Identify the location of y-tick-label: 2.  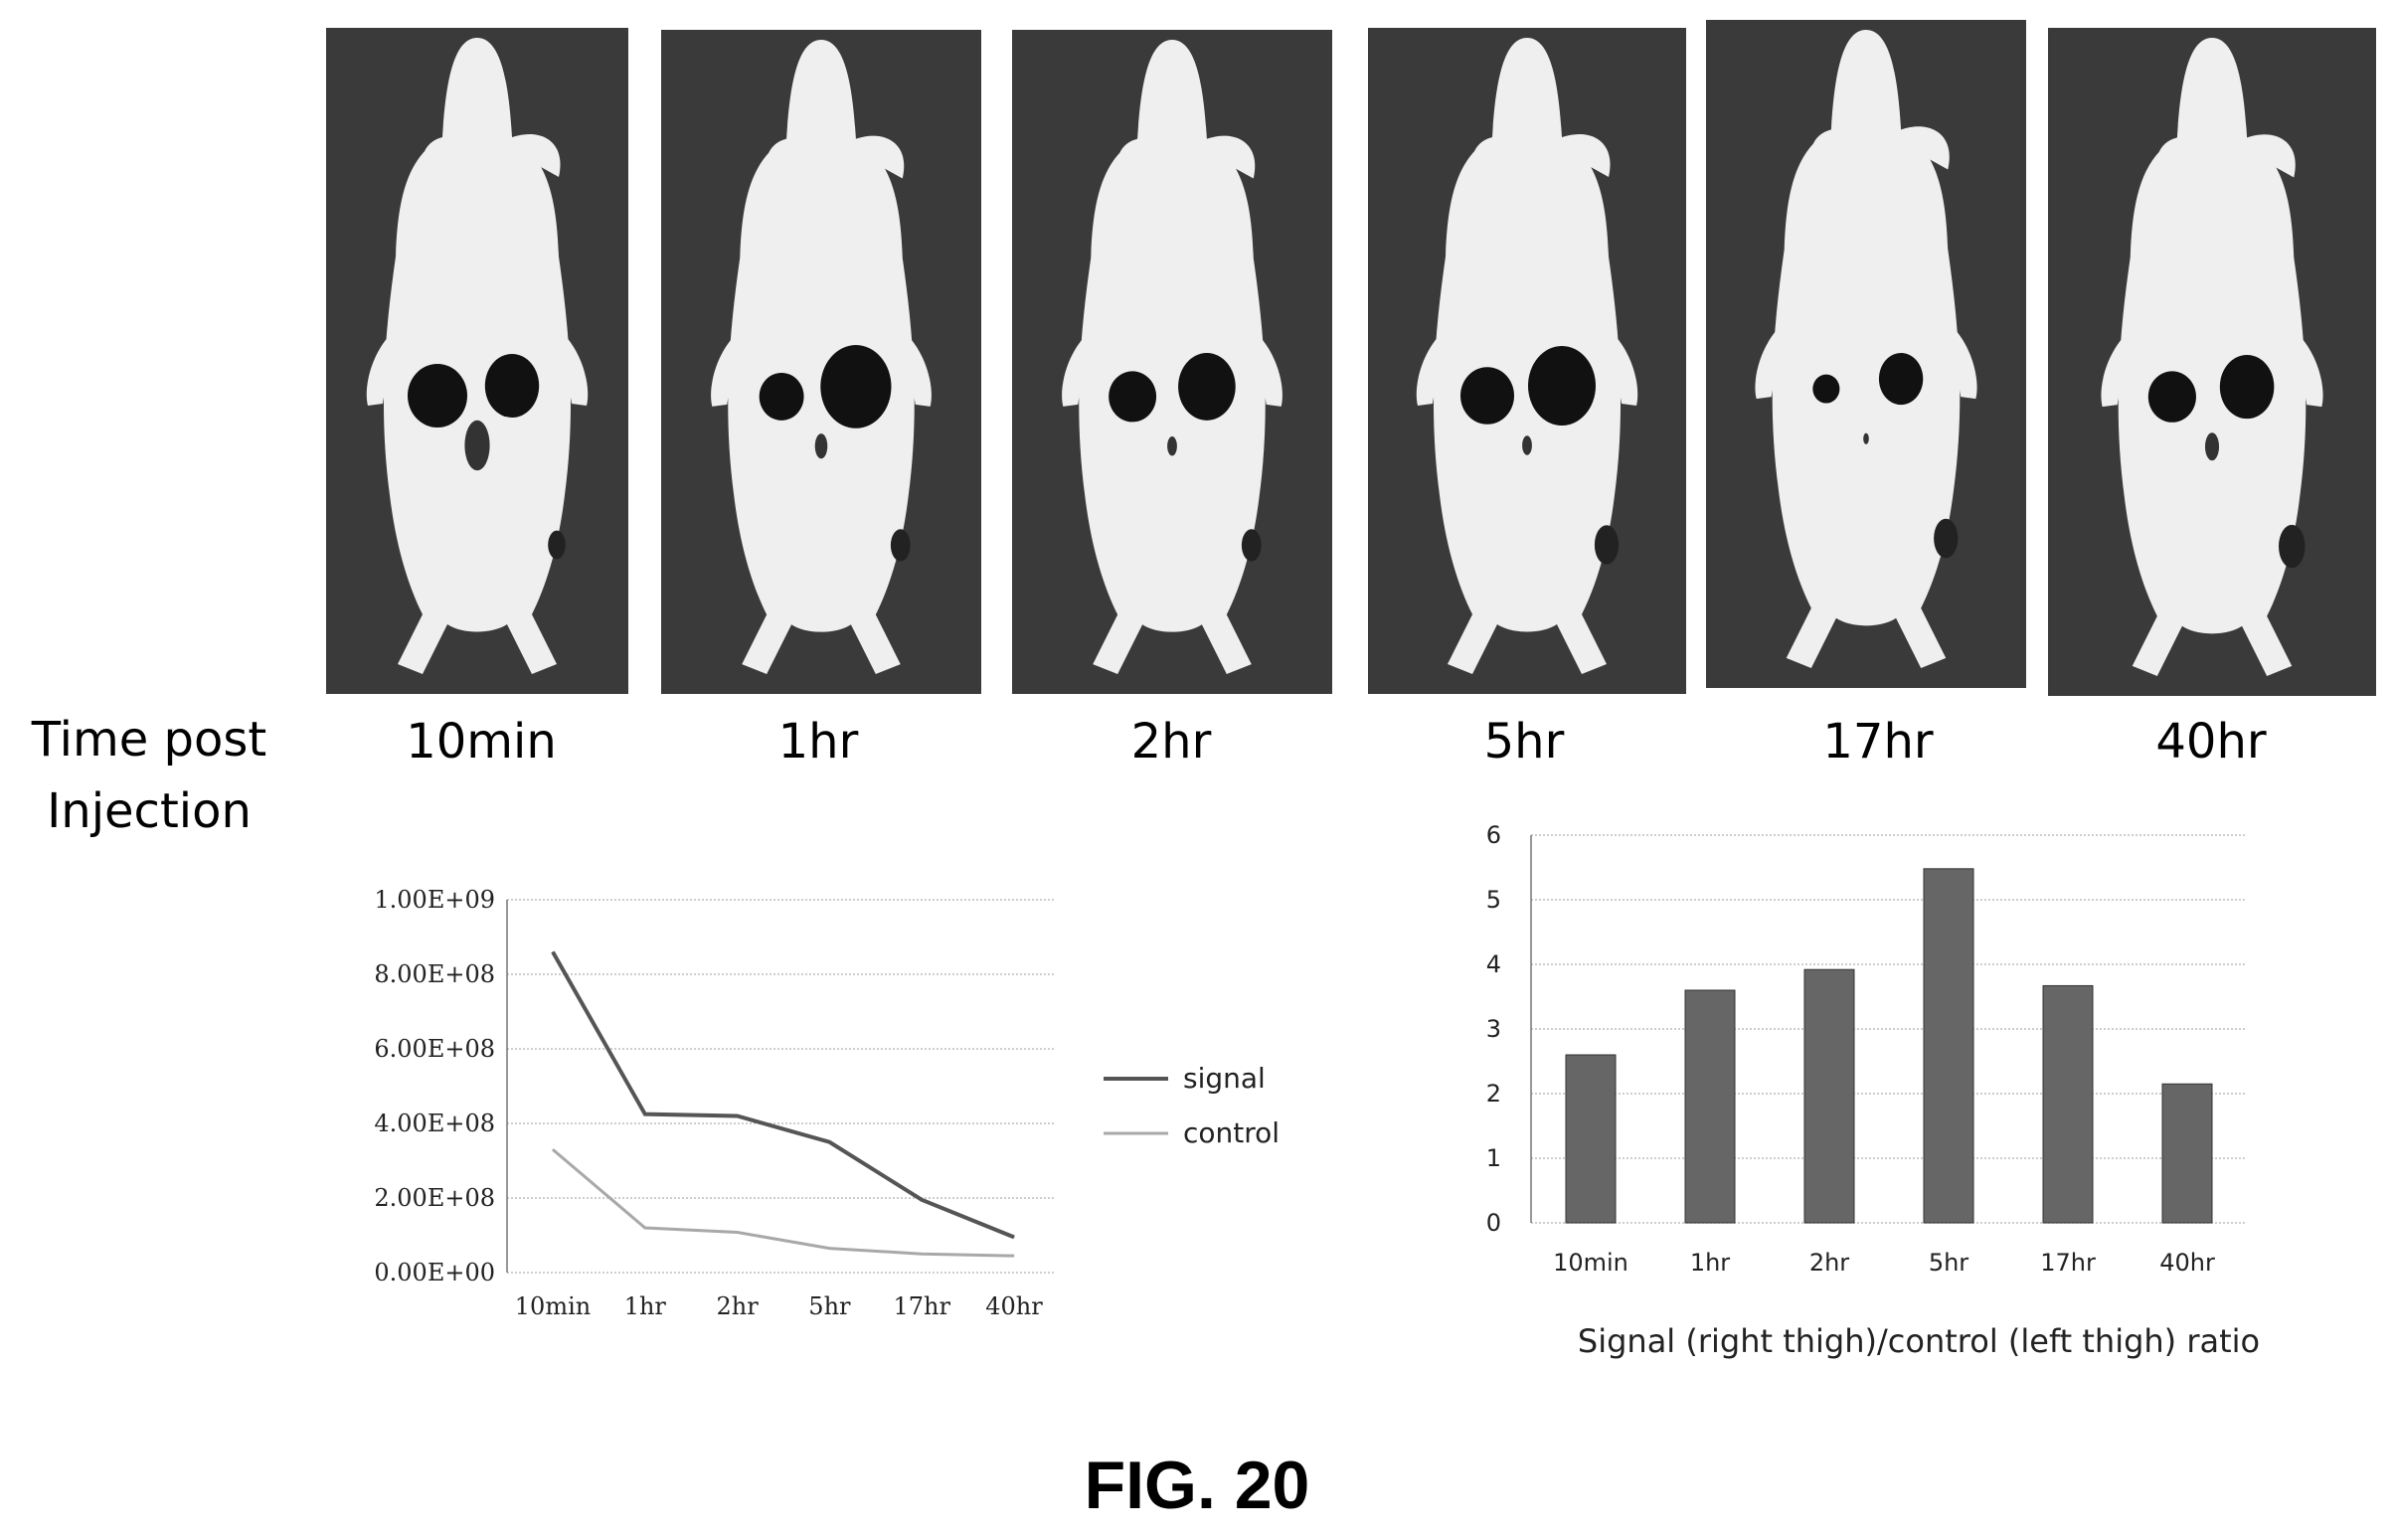
(1493, 1094).